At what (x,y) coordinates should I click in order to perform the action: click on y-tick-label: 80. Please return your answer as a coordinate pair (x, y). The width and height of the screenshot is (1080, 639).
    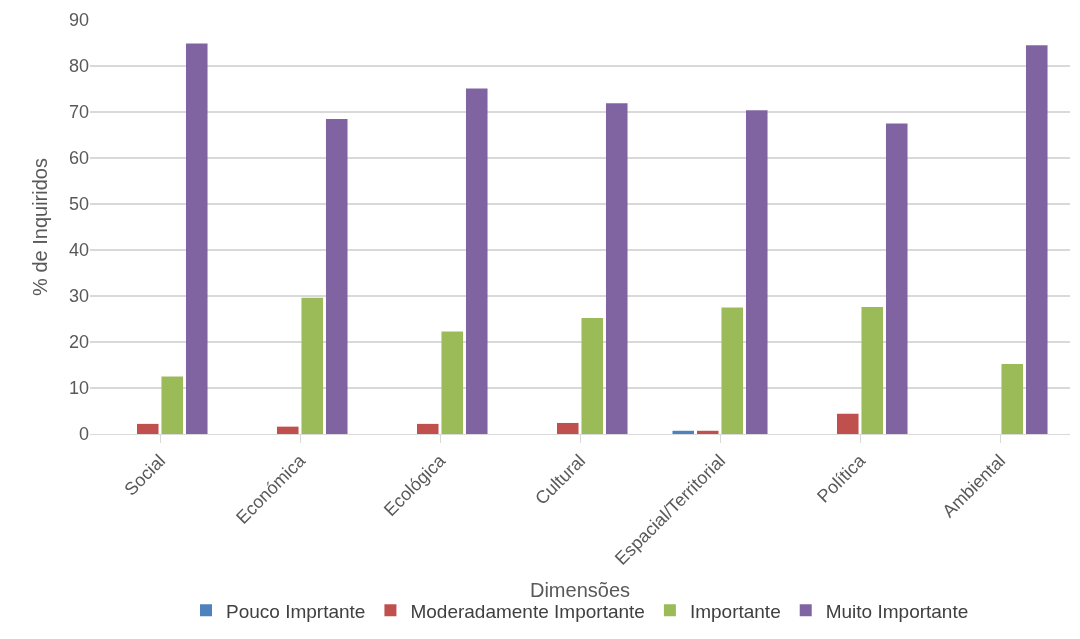
    Looking at the image, I should click on (78, 66).